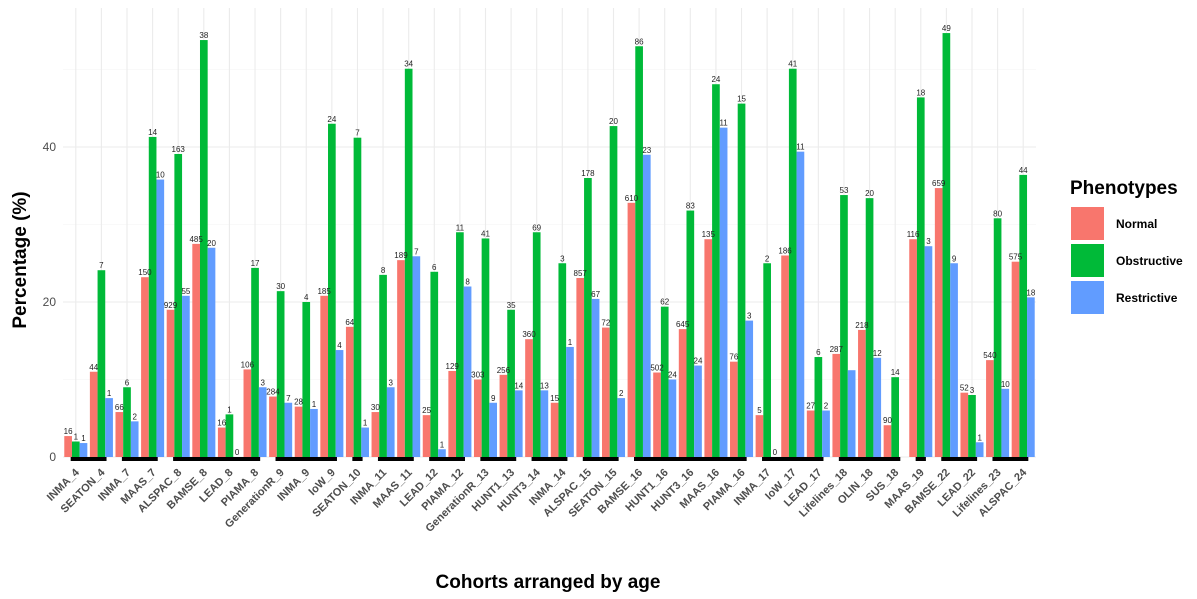 The image size is (1197, 599). What do you see at coordinates (248, 364) in the screenshot?
I see `bar-label-normal-PIAMA_8: 106` at bounding box center [248, 364].